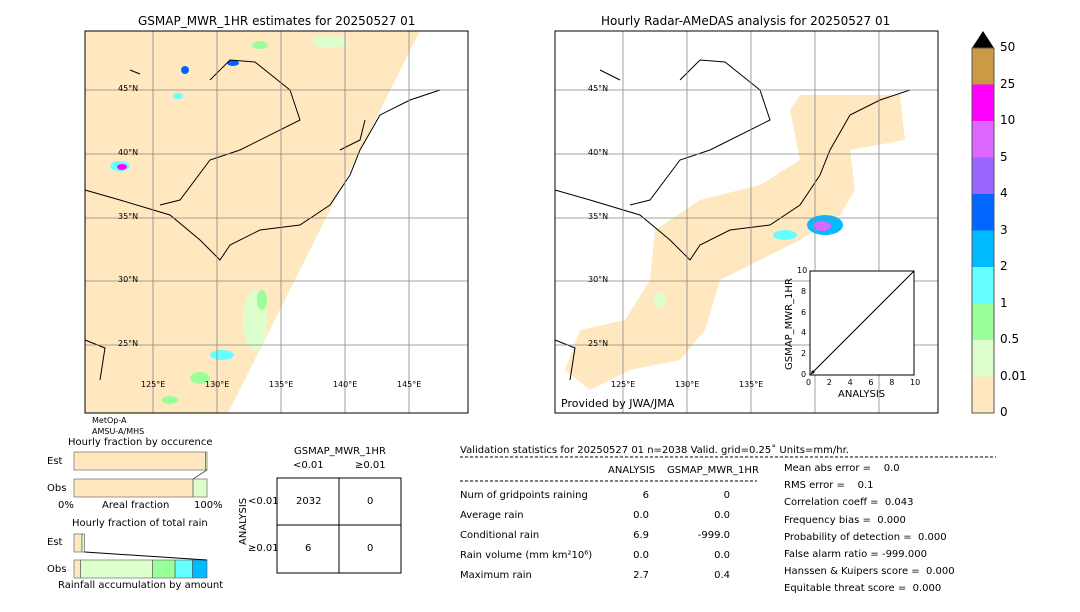 Image resolution: width=1080 pixels, height=612 pixels. I want to click on lat-label: 45°N, so click(128, 88).